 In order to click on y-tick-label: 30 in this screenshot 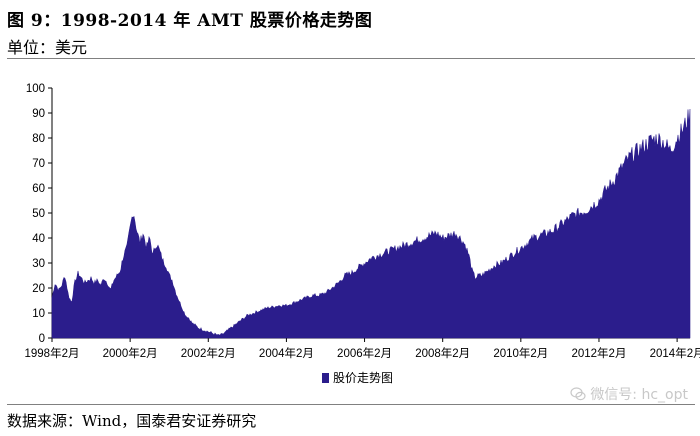, I will do `click(38, 264)`.